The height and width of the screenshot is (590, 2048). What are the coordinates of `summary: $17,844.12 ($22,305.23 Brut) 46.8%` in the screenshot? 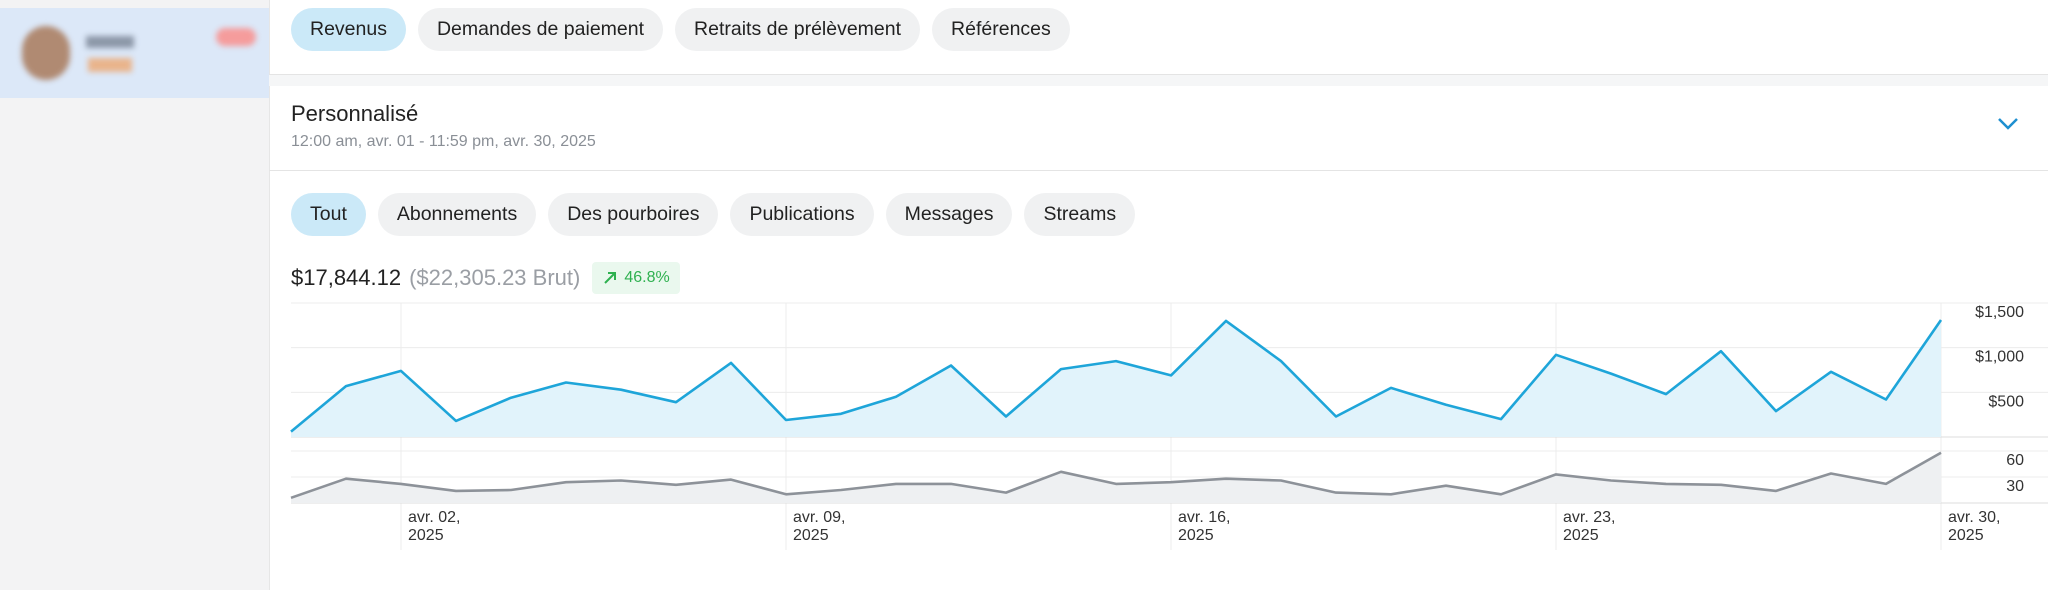 It's located at (485, 278).